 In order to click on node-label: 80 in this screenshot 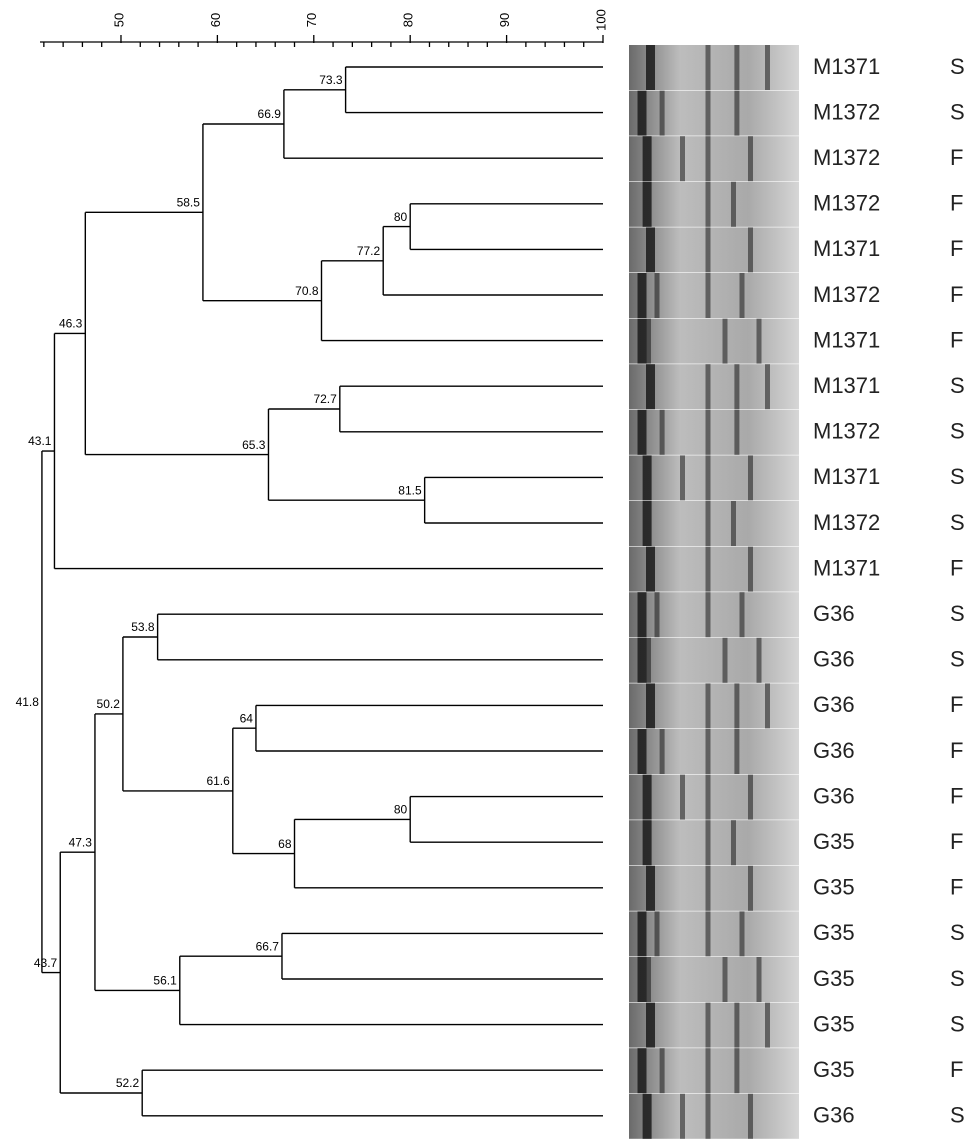, I will do `click(401, 217)`.